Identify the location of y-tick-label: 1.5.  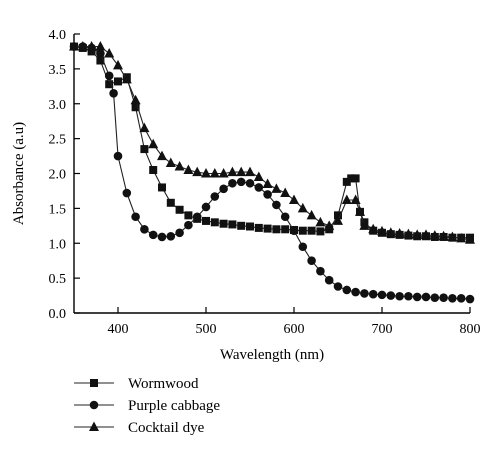
(58, 209).